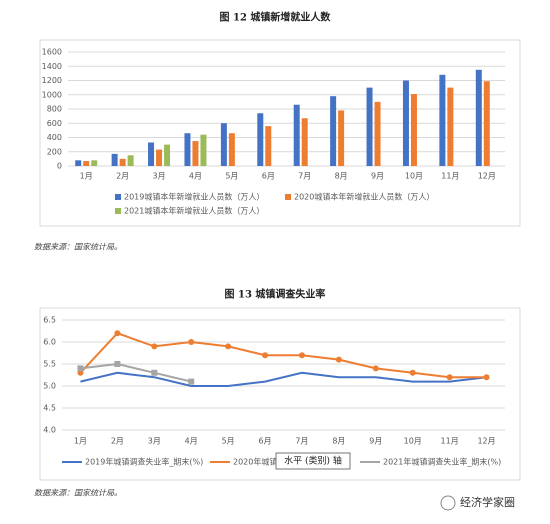  What do you see at coordinates (54, 109) in the screenshot?
I see `y-tick-label: 800` at bounding box center [54, 109].